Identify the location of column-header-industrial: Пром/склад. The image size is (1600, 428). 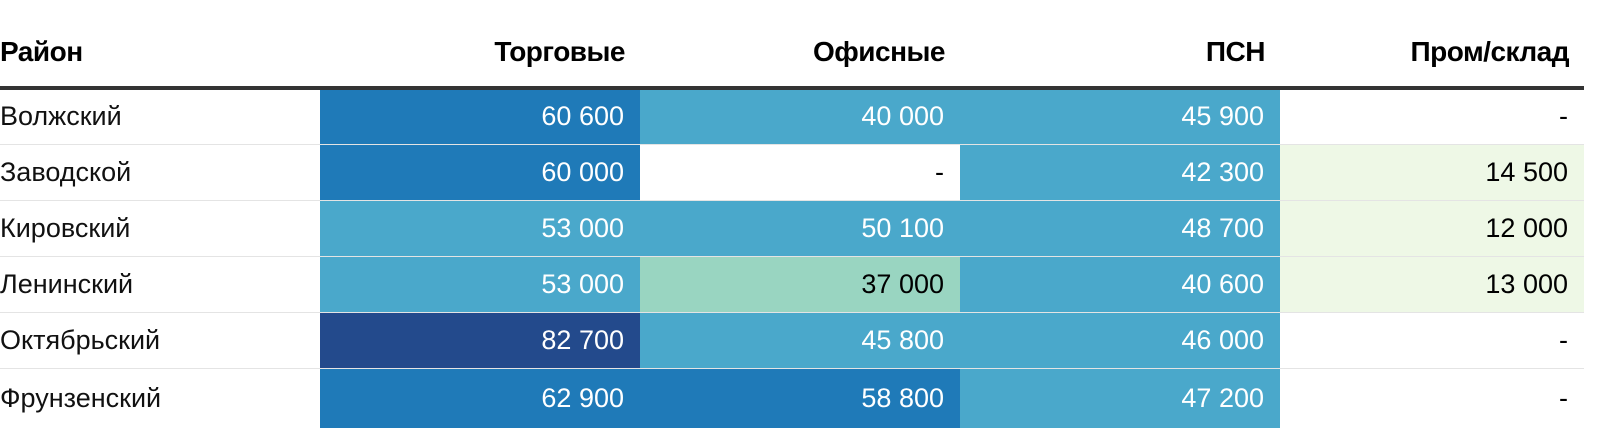
(1432, 45).